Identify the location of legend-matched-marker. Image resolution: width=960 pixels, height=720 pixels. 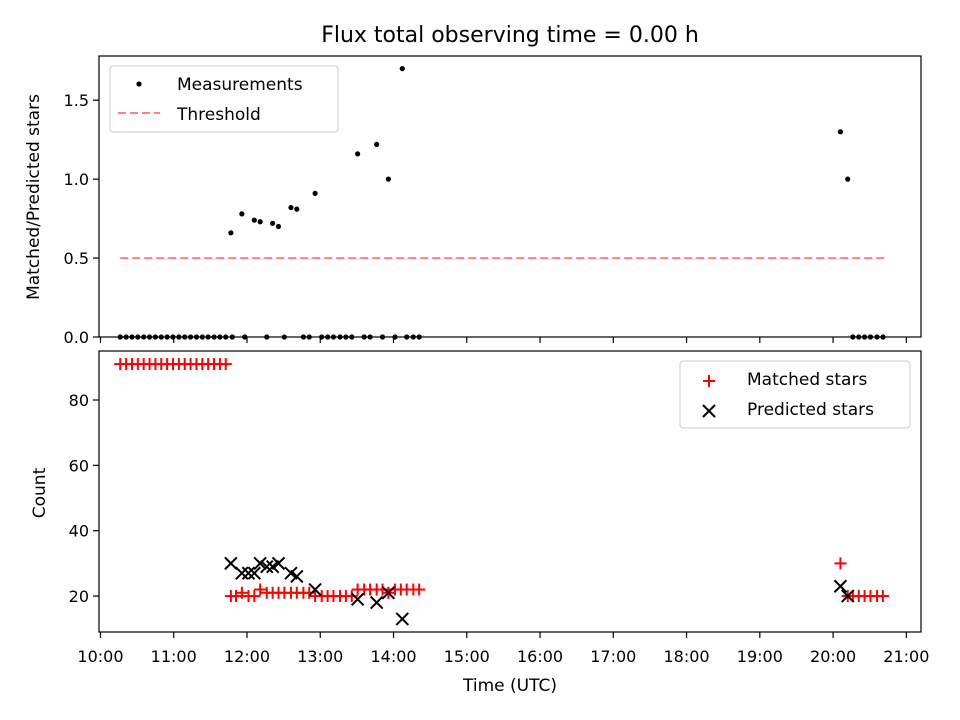
(709, 381).